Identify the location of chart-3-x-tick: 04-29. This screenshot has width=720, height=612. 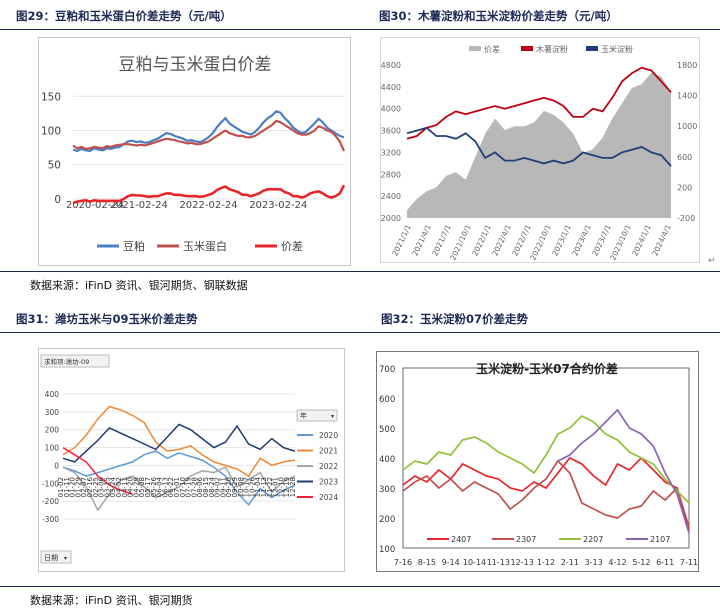
(136, 487).